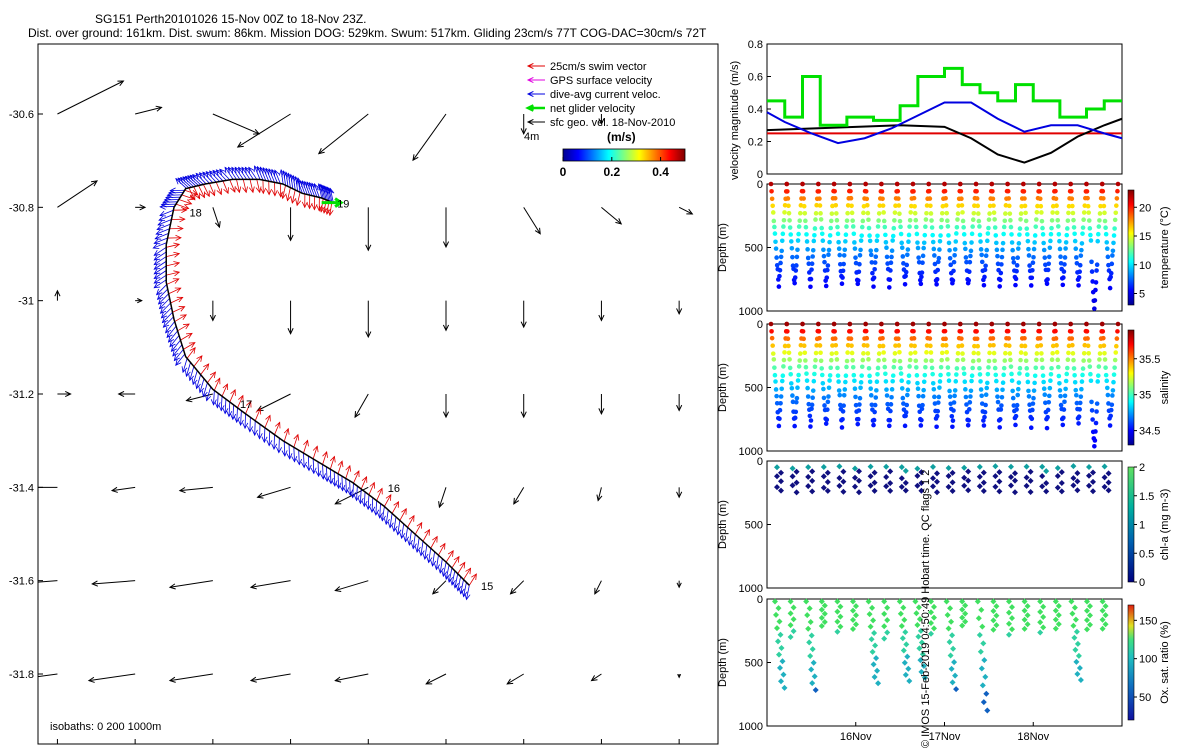 The height and width of the screenshot is (750, 1200). What do you see at coordinates (754, 249) in the screenshot?
I see `temp-y-tick-label: 500` at bounding box center [754, 249].